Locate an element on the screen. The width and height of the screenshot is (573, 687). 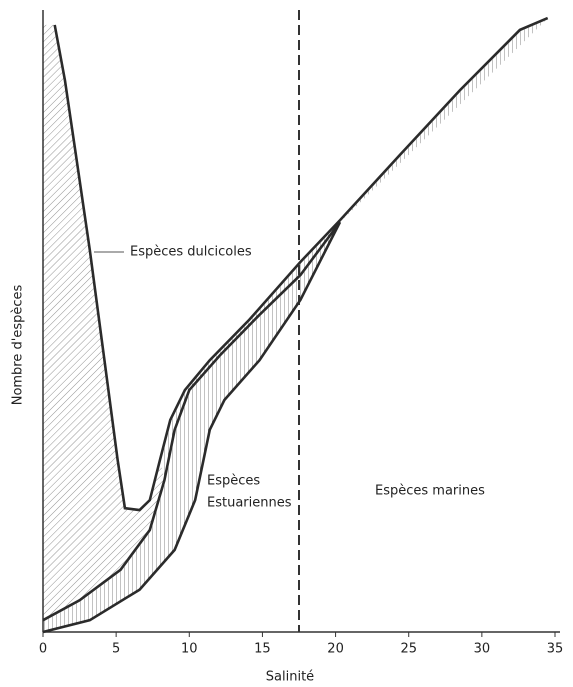
x-axis-label: Salinité is located at coordinates (290, 677).